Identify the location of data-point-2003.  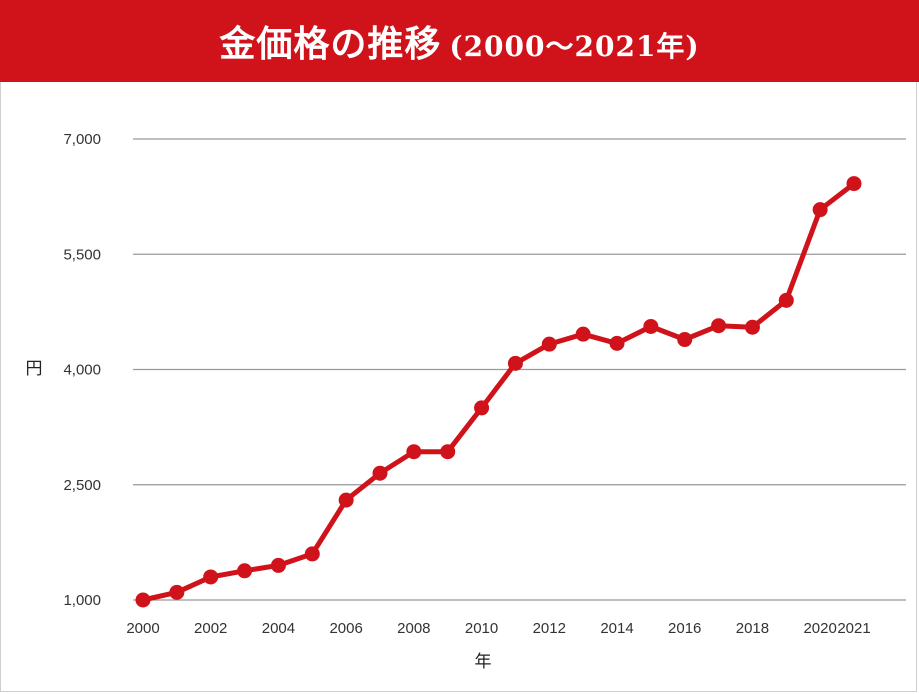
(245, 571).